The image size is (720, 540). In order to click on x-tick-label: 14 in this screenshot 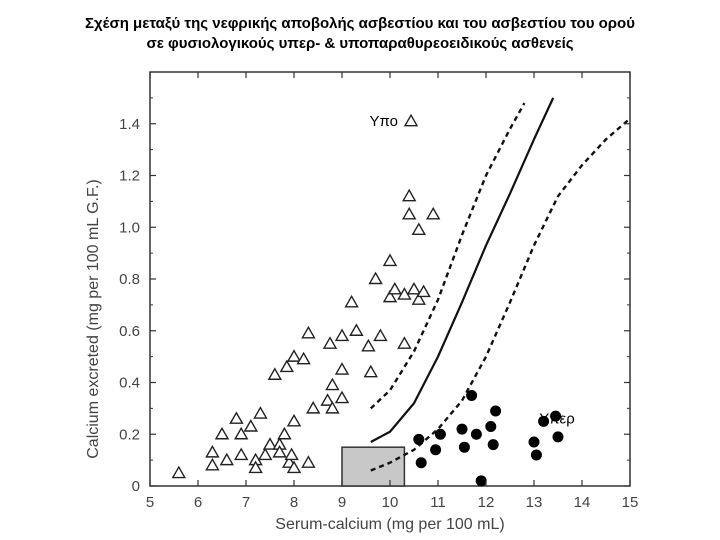, I will do `click(582, 502)`.